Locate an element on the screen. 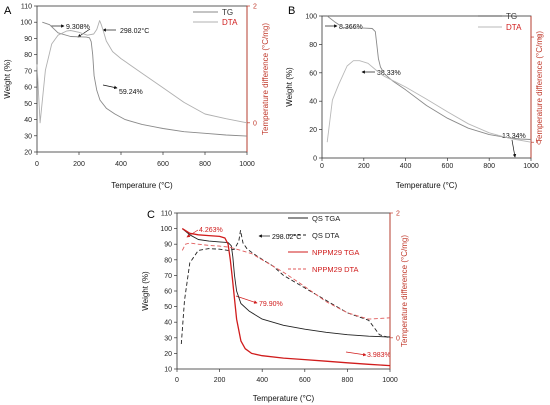  annotation-label: 79.90% is located at coordinates (271, 304).